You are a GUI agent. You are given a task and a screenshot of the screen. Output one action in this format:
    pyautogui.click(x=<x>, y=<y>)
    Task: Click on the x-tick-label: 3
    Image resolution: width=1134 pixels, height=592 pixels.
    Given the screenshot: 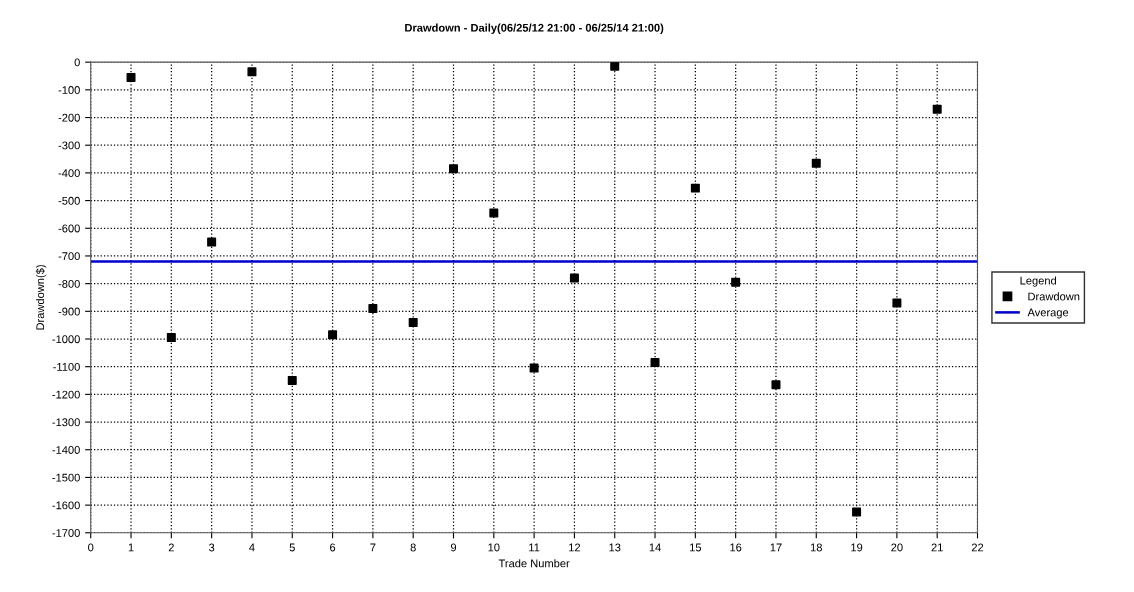 What is the action you would take?
    pyautogui.click(x=211, y=547)
    